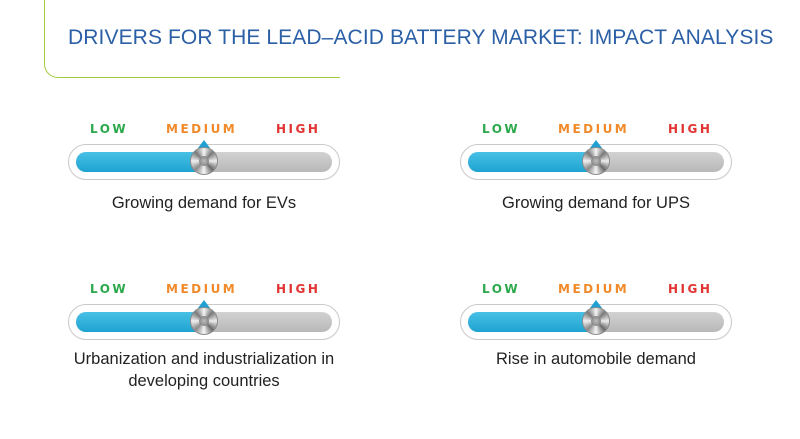 This screenshot has height=439, width=800. I want to click on title-frame, so click(192, 39).